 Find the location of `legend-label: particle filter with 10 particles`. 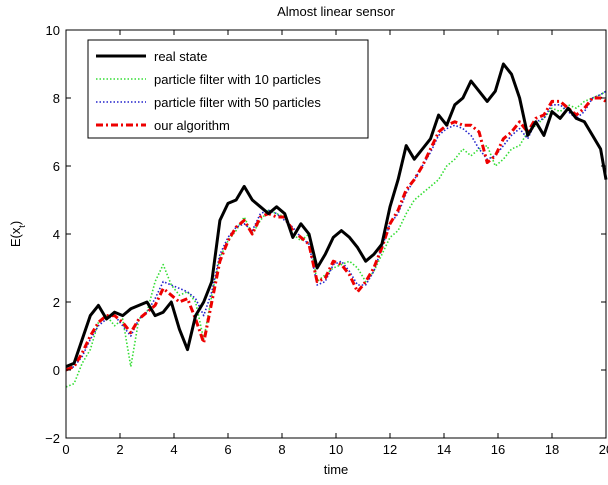

legend-label: particle filter with 10 particles is located at coordinates (237, 79).